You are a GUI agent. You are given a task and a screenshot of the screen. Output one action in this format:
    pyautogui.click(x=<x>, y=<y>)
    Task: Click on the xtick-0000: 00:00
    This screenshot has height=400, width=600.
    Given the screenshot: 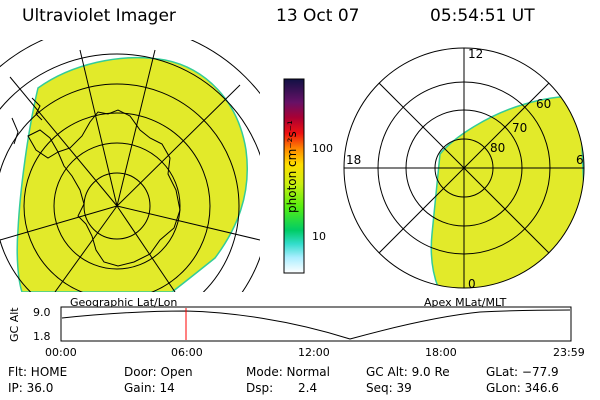 What is the action you would take?
    pyautogui.click(x=61, y=352)
    